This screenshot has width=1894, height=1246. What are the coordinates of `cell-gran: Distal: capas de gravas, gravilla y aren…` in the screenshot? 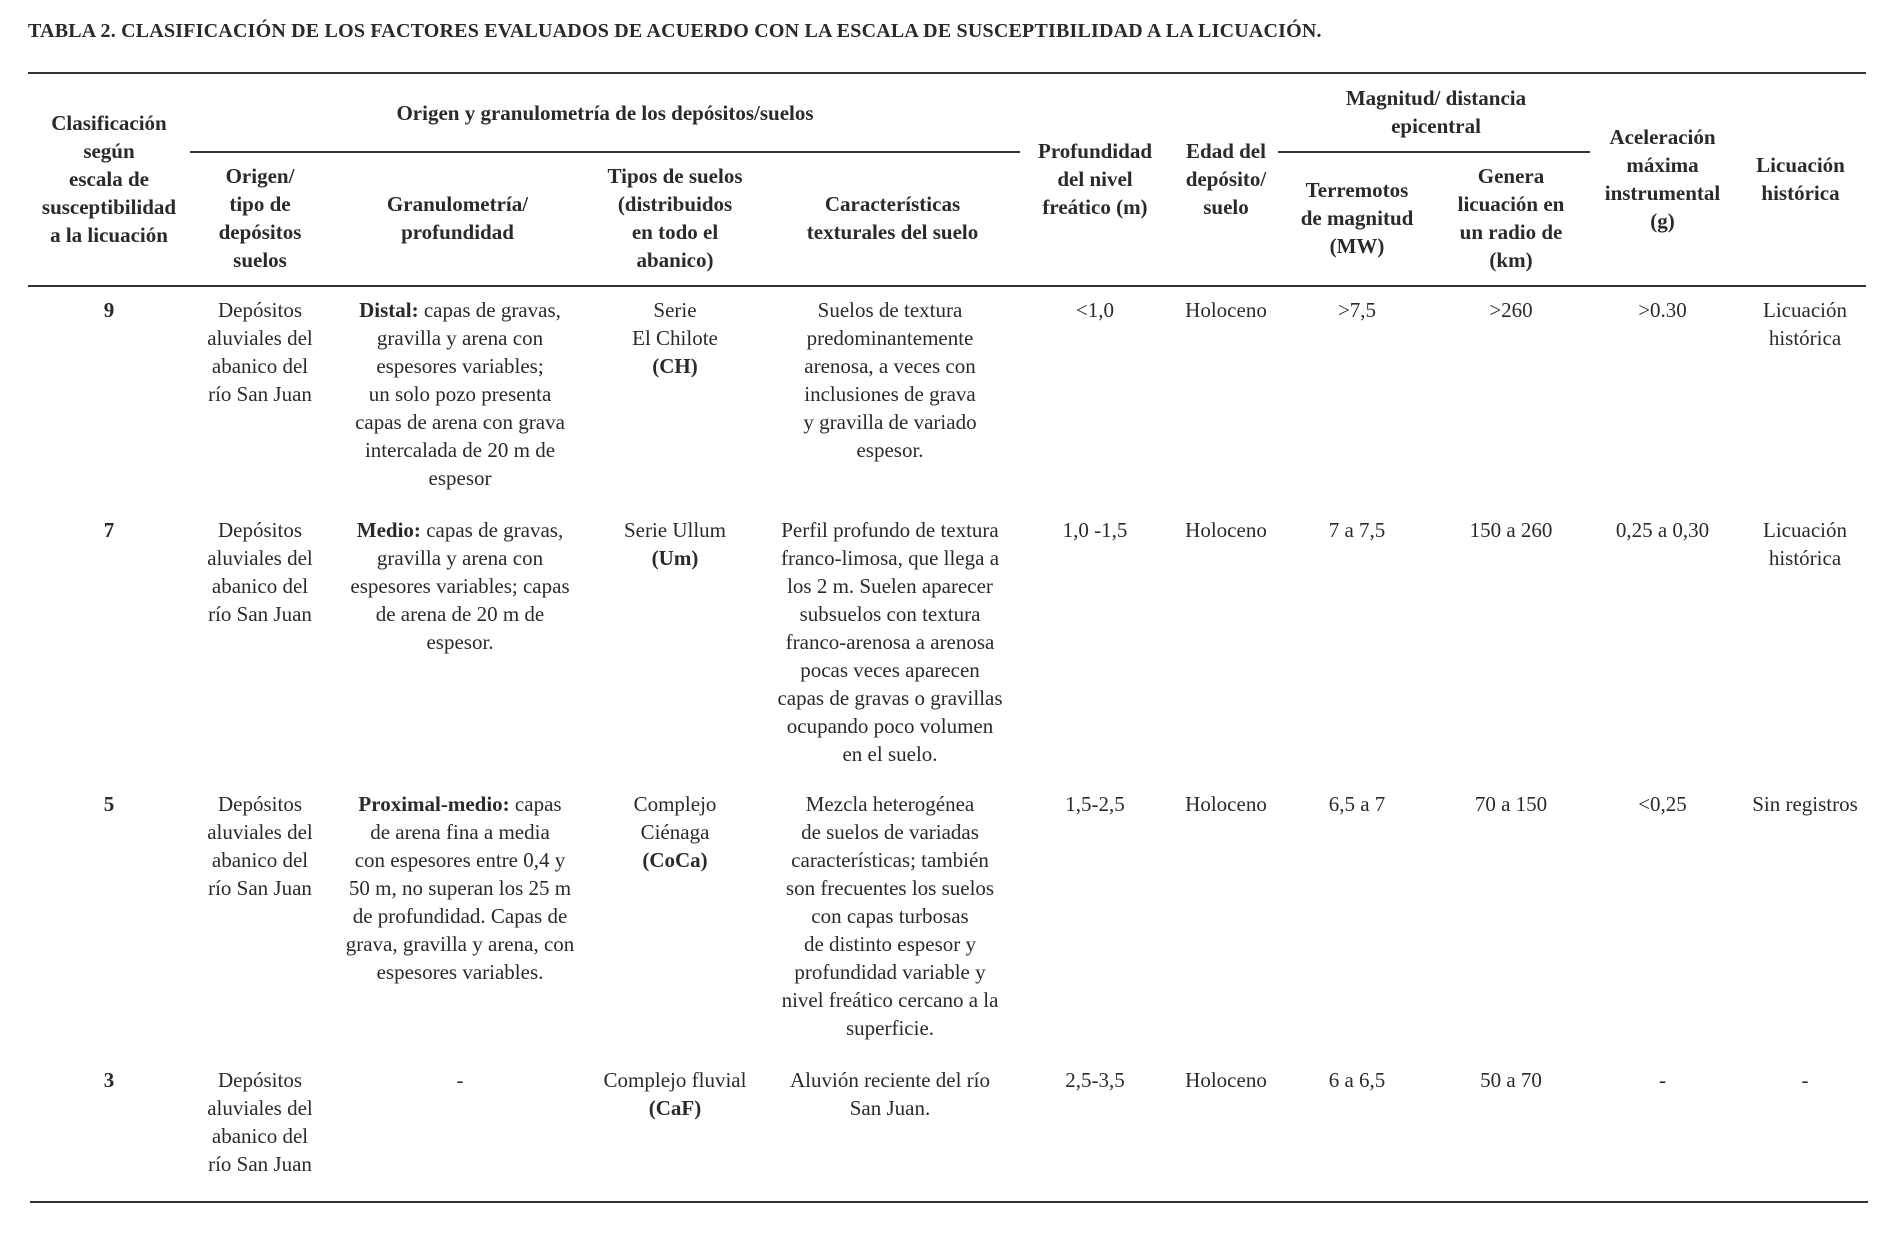 It's located at (460, 394).